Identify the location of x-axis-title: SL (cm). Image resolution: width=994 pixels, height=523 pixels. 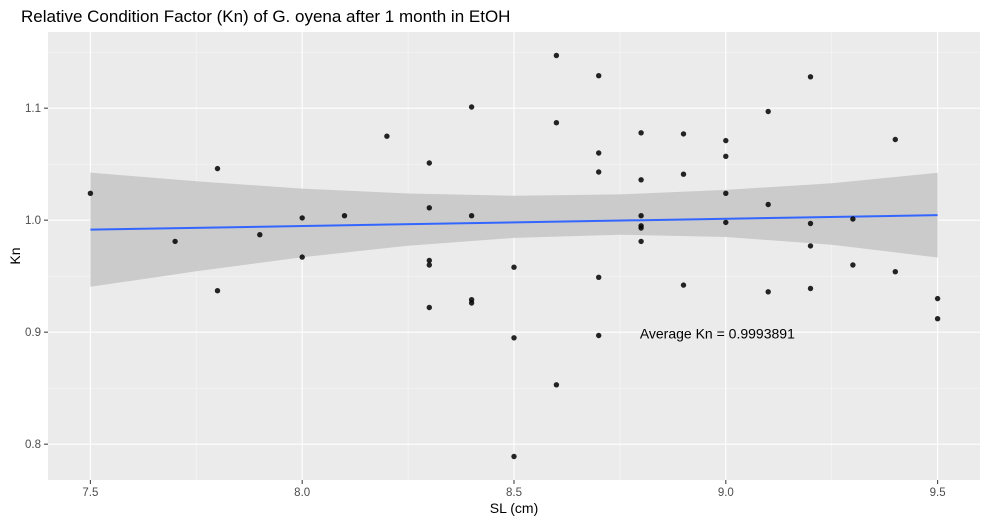
(514, 508).